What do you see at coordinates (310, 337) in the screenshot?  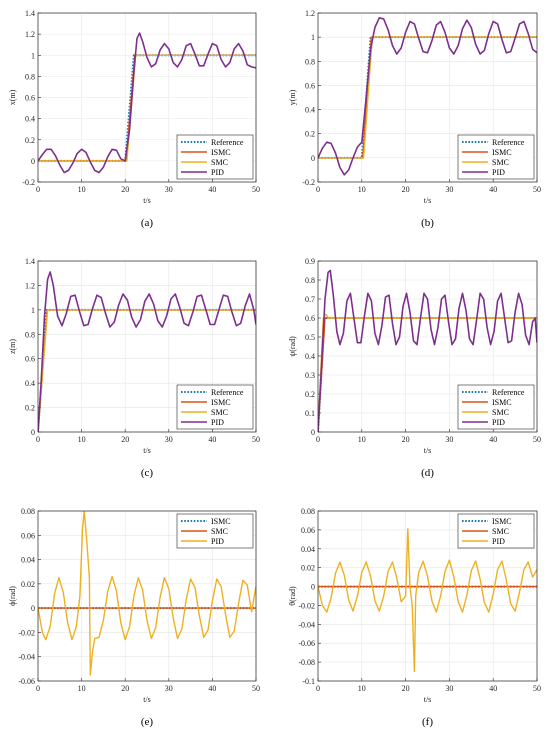 I see `y-tick-label: 0.5` at bounding box center [310, 337].